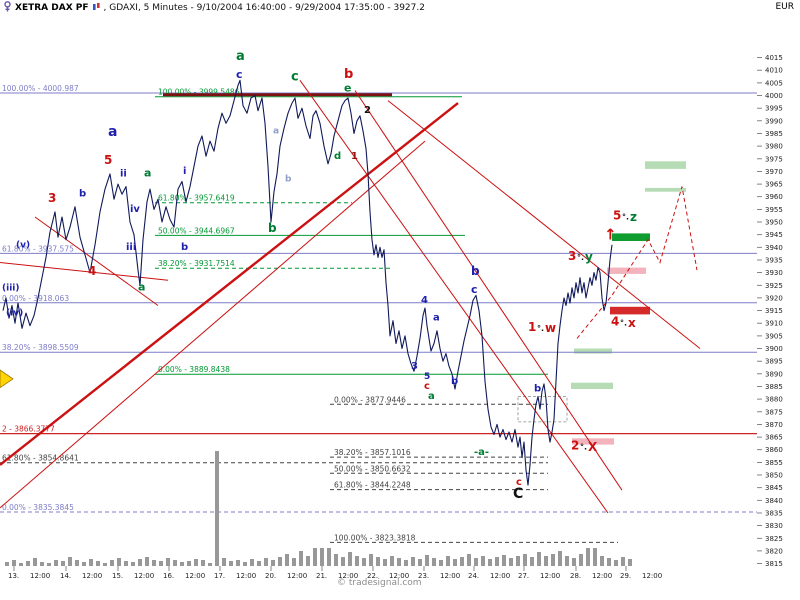 The image size is (800, 600). What do you see at coordinates (52, 198) in the screenshot?
I see `wave-label: 3` at bounding box center [52, 198].